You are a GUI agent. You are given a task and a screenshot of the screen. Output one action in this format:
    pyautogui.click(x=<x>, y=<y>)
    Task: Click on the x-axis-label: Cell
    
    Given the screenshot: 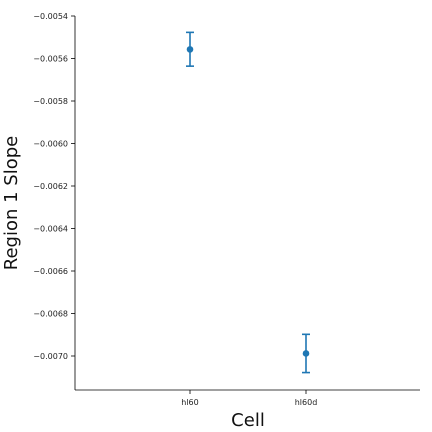 What is the action you would take?
    pyautogui.click(x=248, y=420)
    